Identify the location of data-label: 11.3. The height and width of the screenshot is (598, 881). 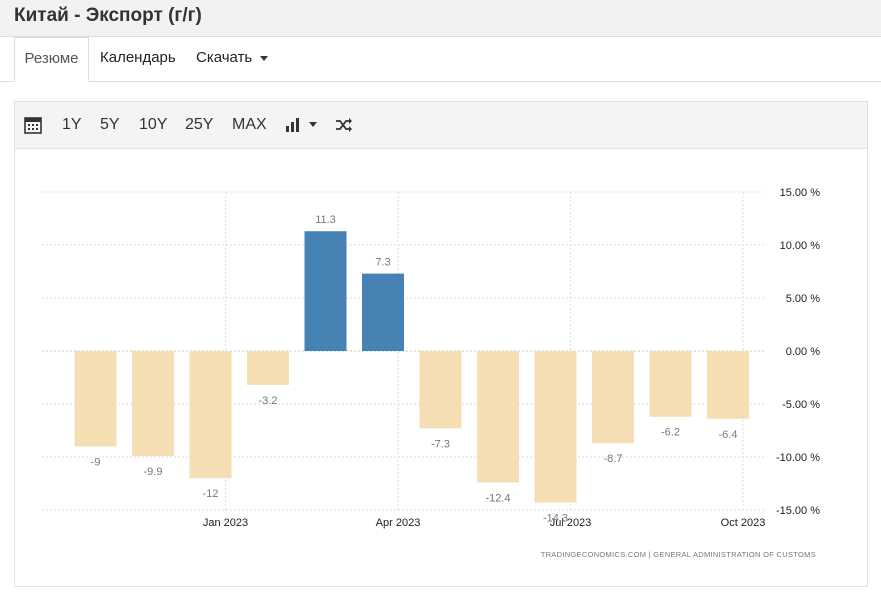
(325, 220).